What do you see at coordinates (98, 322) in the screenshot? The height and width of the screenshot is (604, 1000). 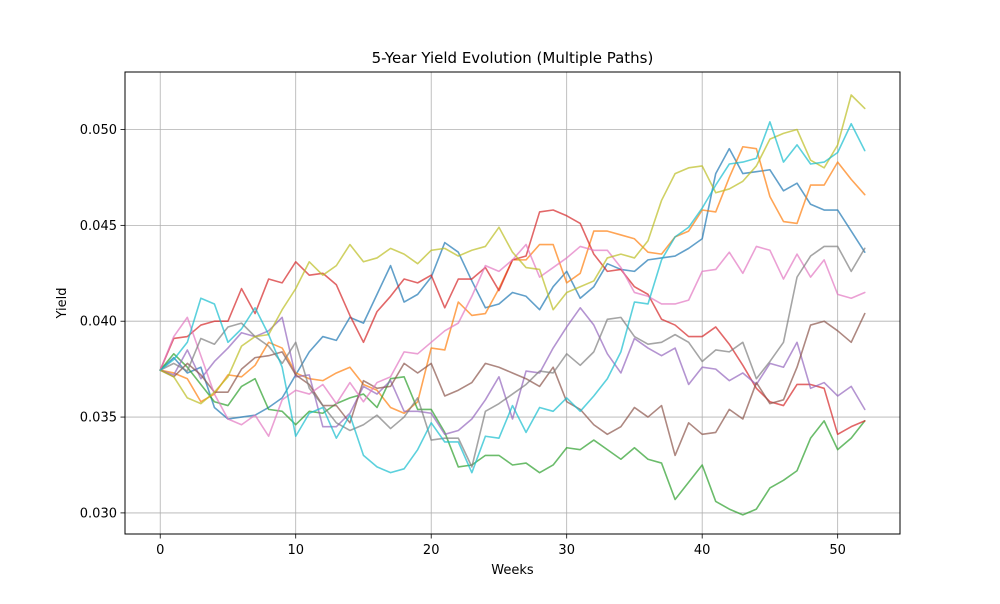 I see `y-tick-label: 0.040` at bounding box center [98, 322].